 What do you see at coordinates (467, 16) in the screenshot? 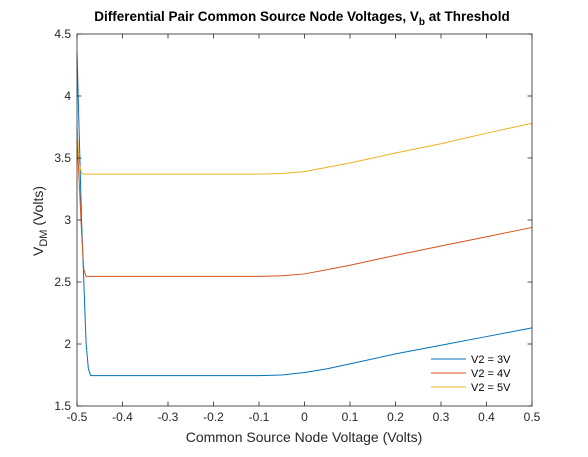
I see `chart-title-suffix: at Threshold` at bounding box center [467, 16].